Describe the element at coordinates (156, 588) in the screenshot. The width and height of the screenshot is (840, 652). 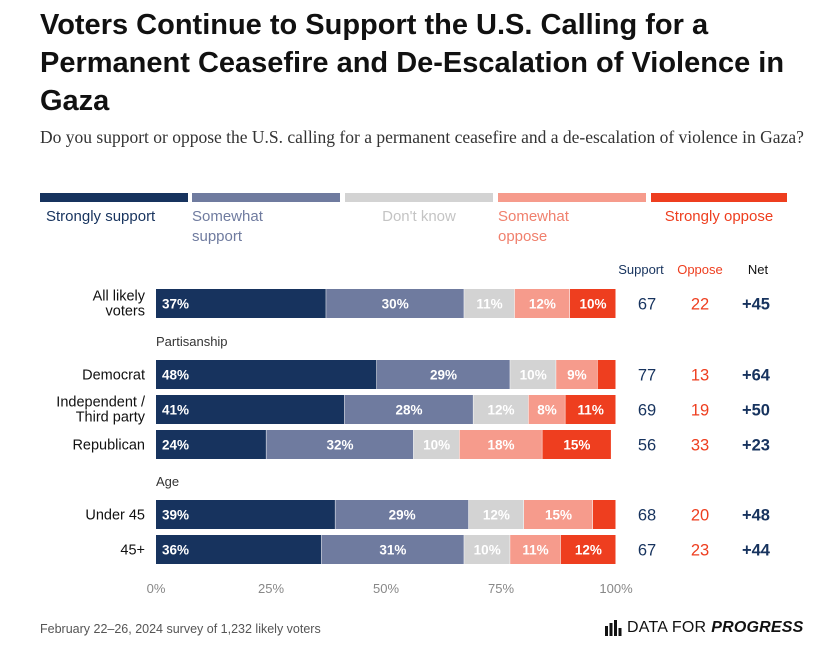
I see `x-tick-label: 0%` at that location.